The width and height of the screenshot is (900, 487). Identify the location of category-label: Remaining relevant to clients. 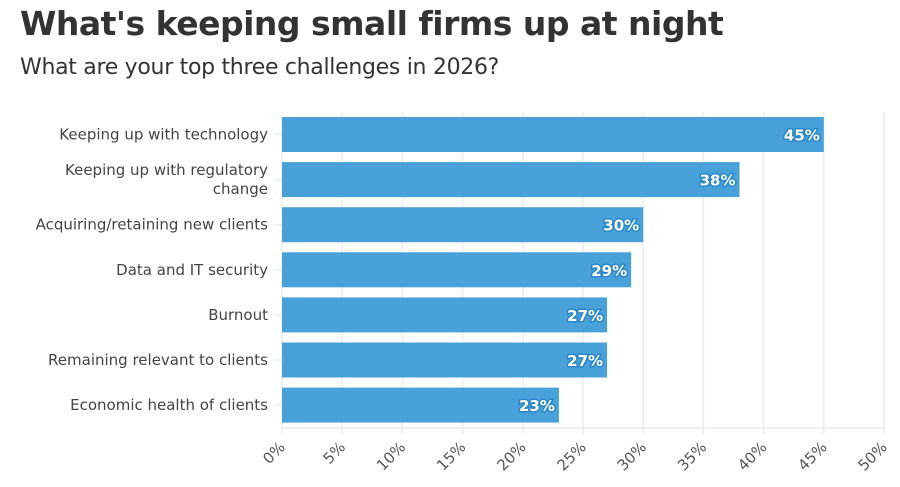
(158, 360).